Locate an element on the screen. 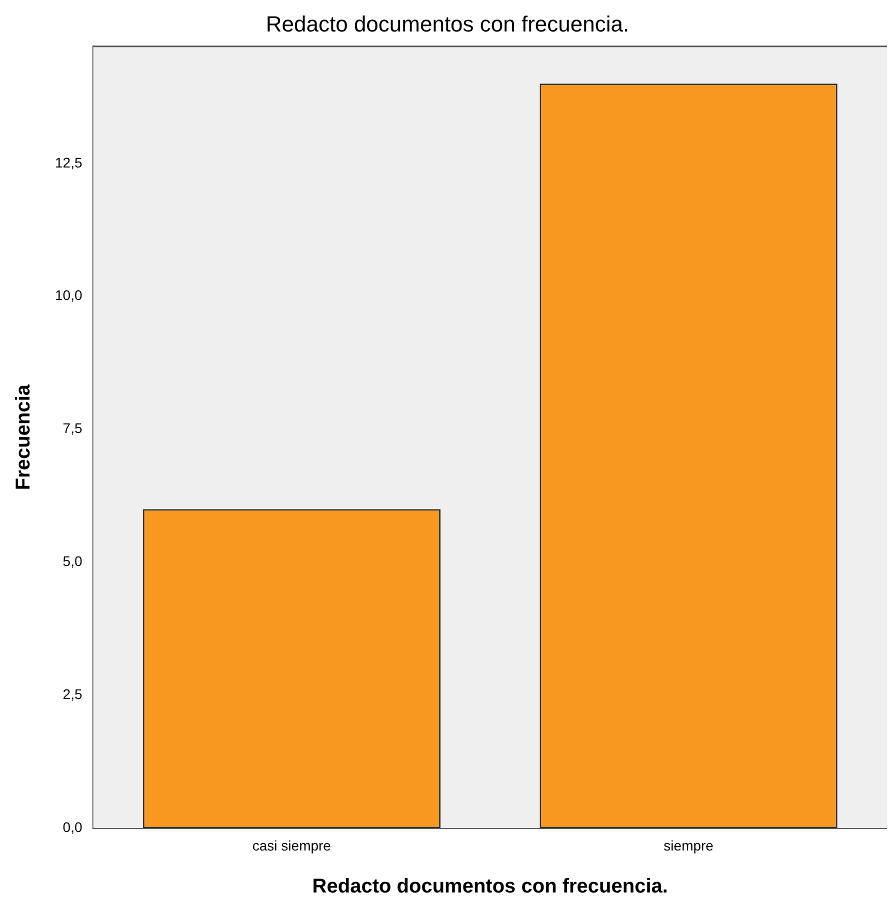  x-tick-label: siempre is located at coordinates (689, 845).